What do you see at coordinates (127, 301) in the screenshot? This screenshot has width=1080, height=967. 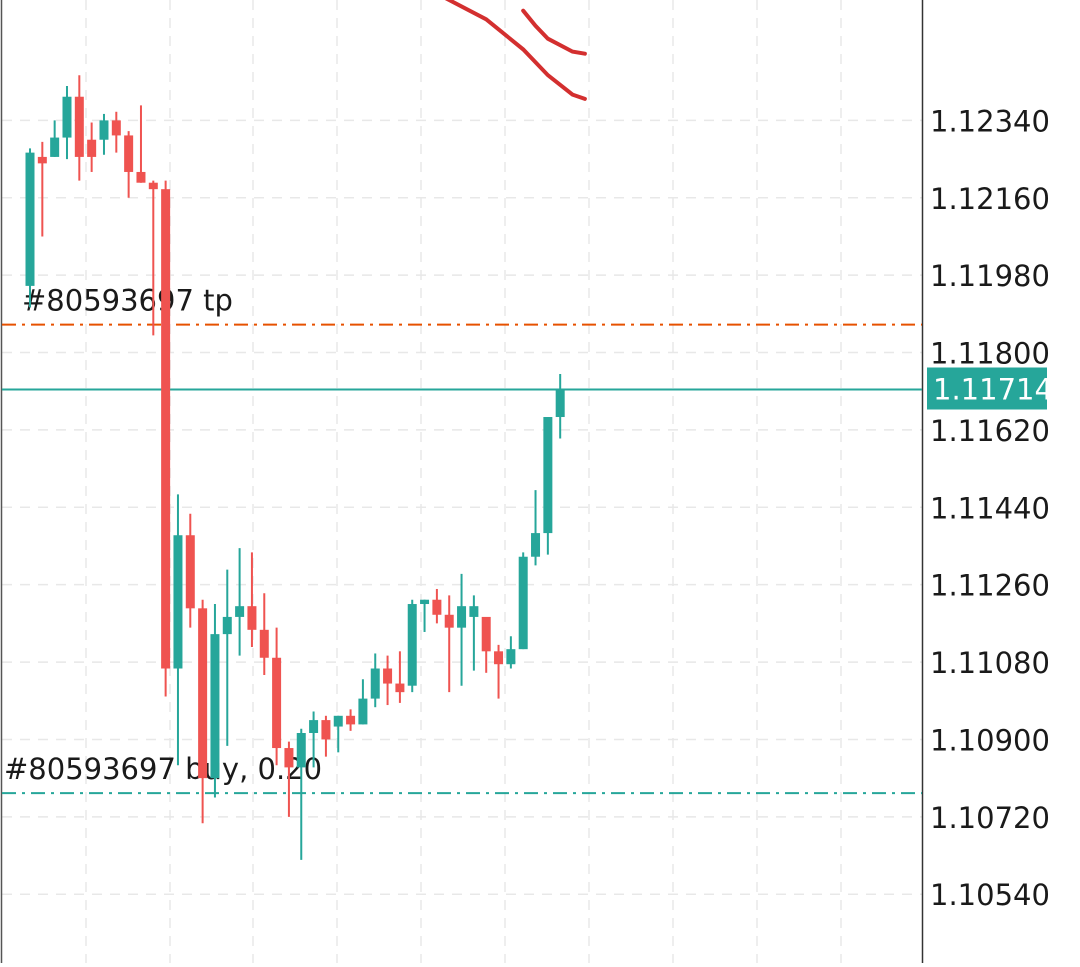 I see `order-label: #80593697 tp` at bounding box center [127, 301].